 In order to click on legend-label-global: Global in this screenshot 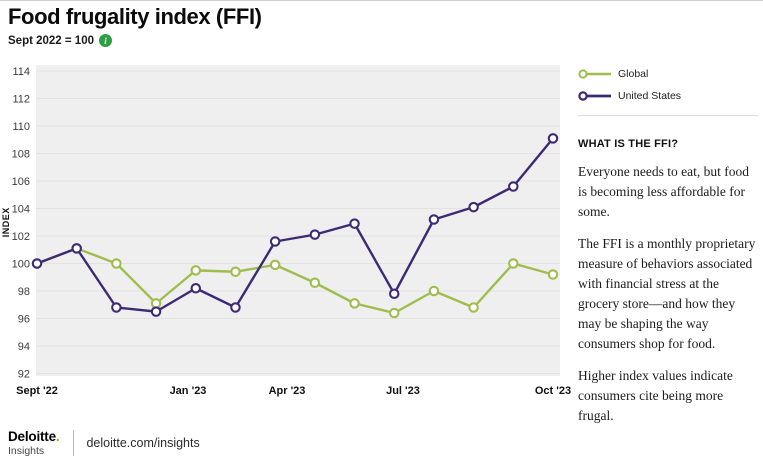, I will do `click(633, 74)`.